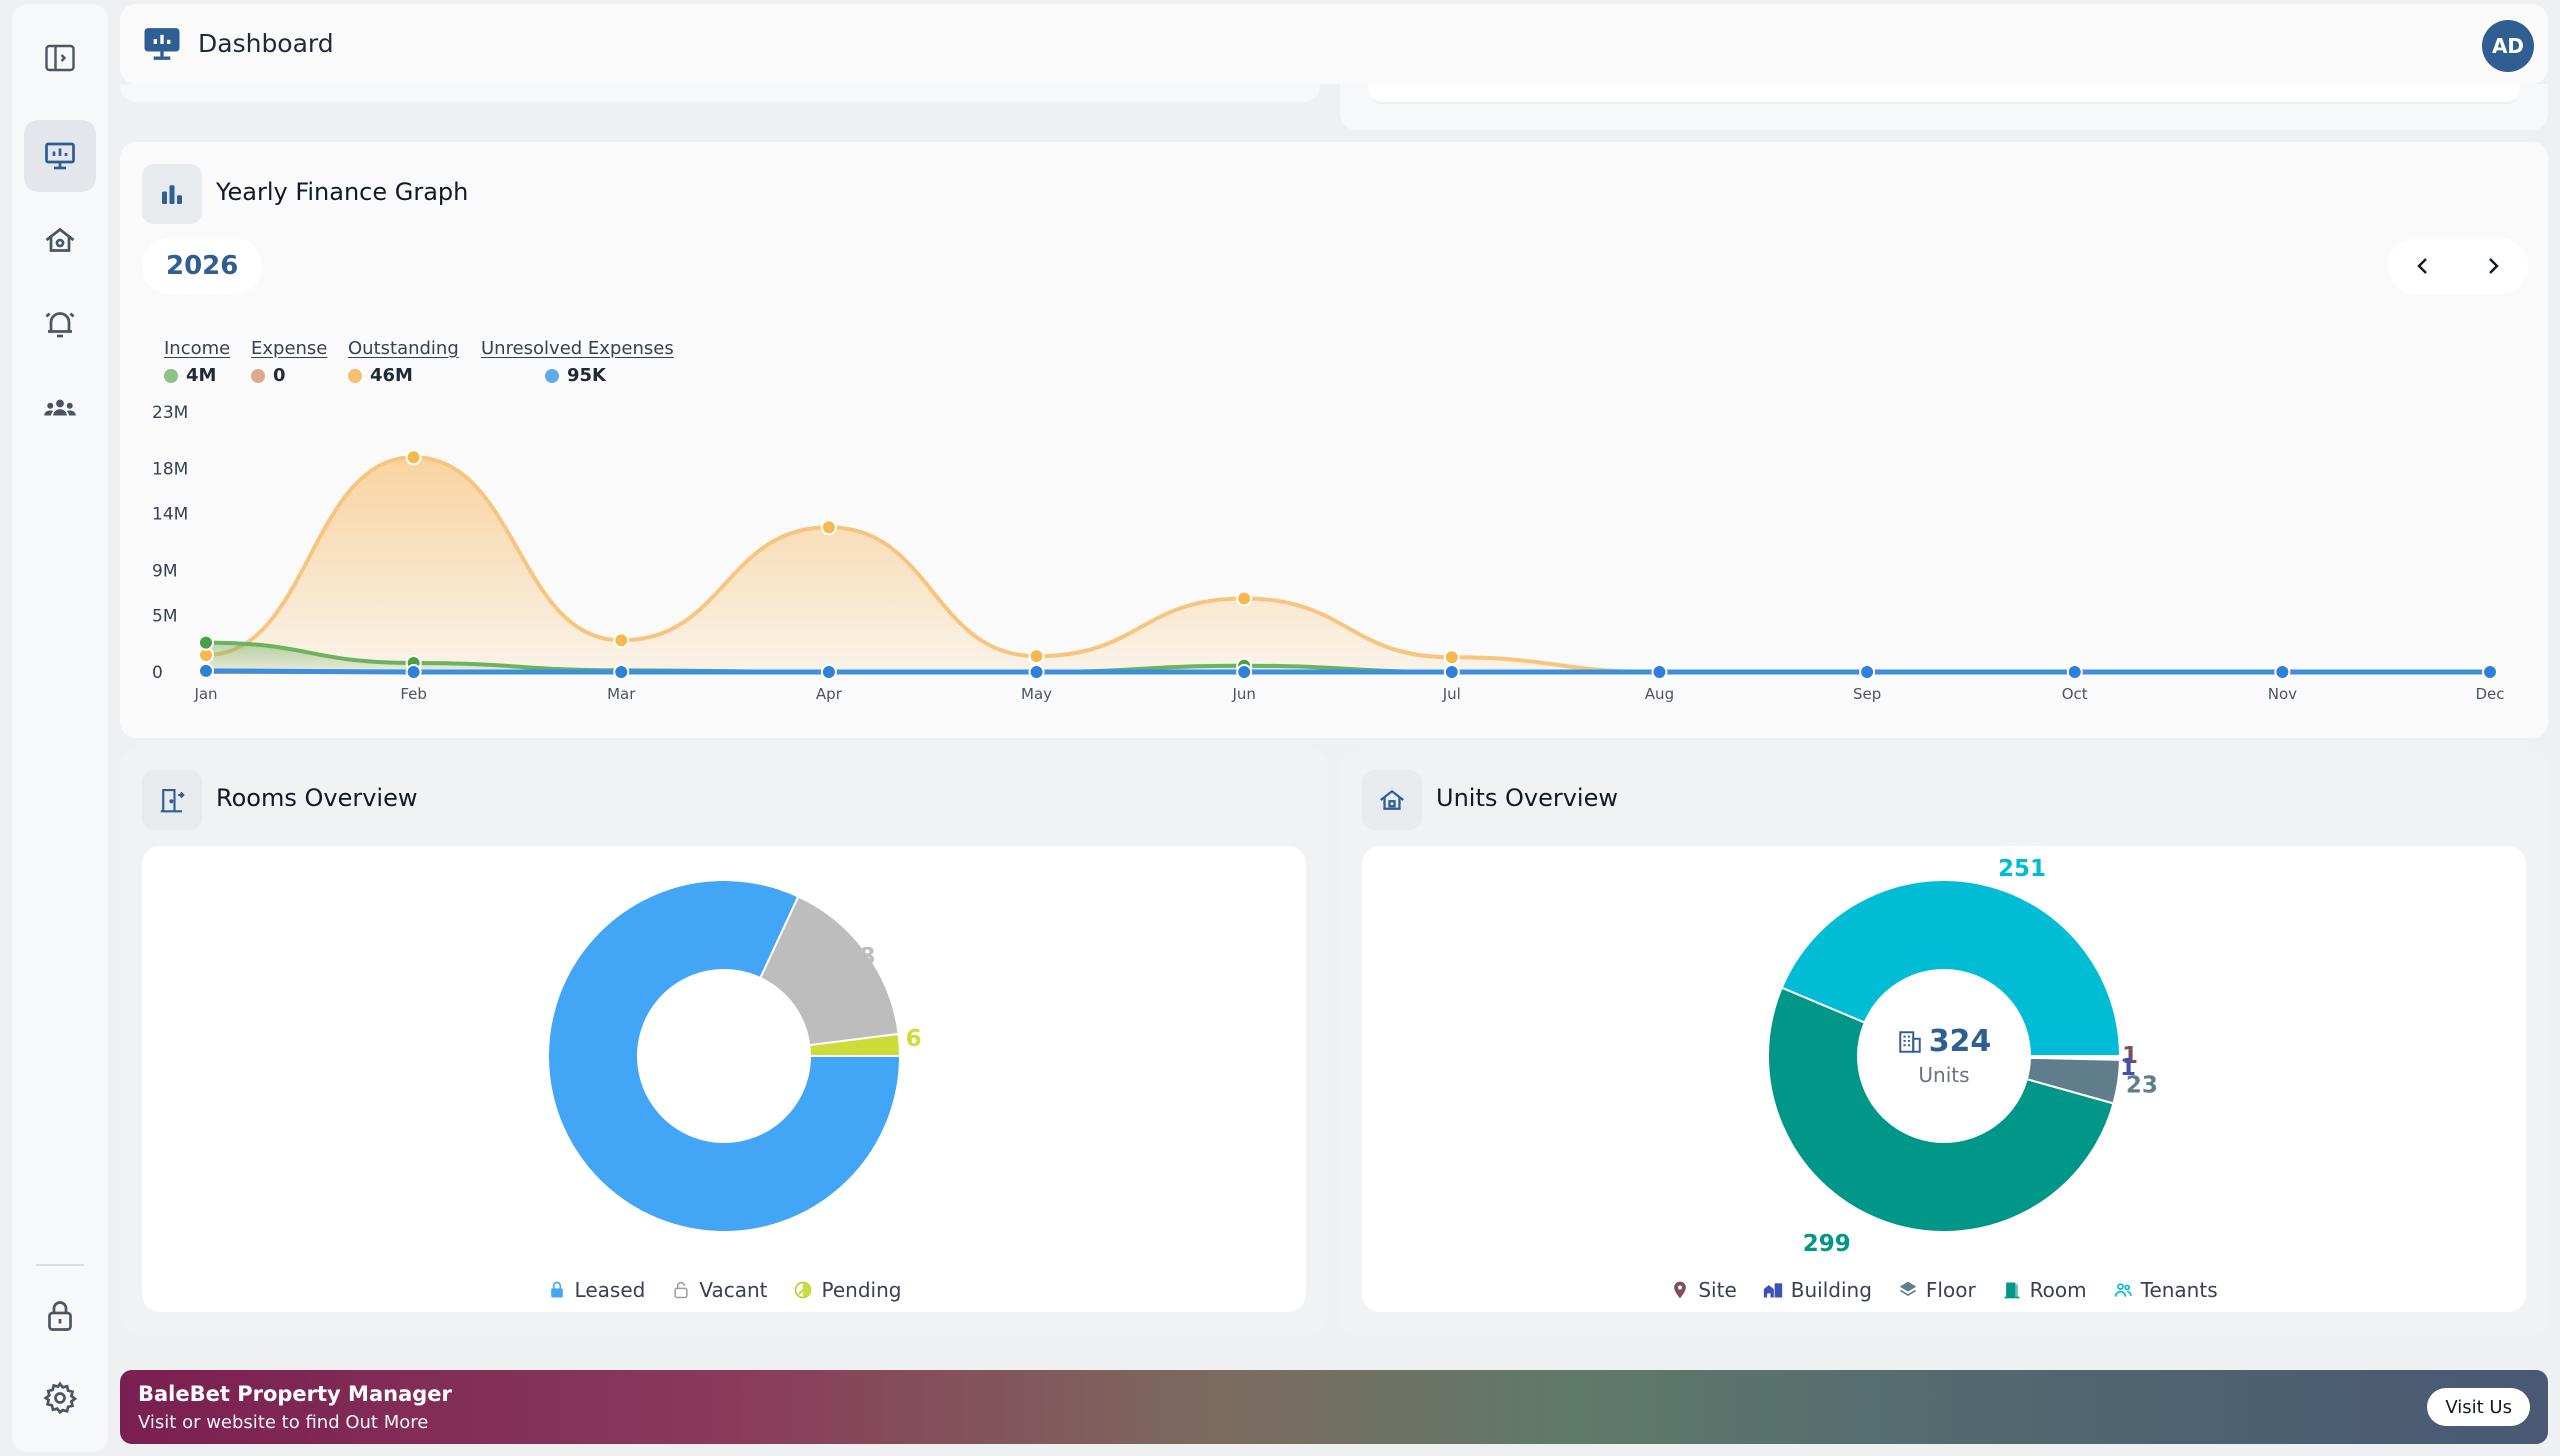 Image resolution: width=2560 pixels, height=1456 pixels. I want to click on slice-label-vacant: 48, so click(859, 957).